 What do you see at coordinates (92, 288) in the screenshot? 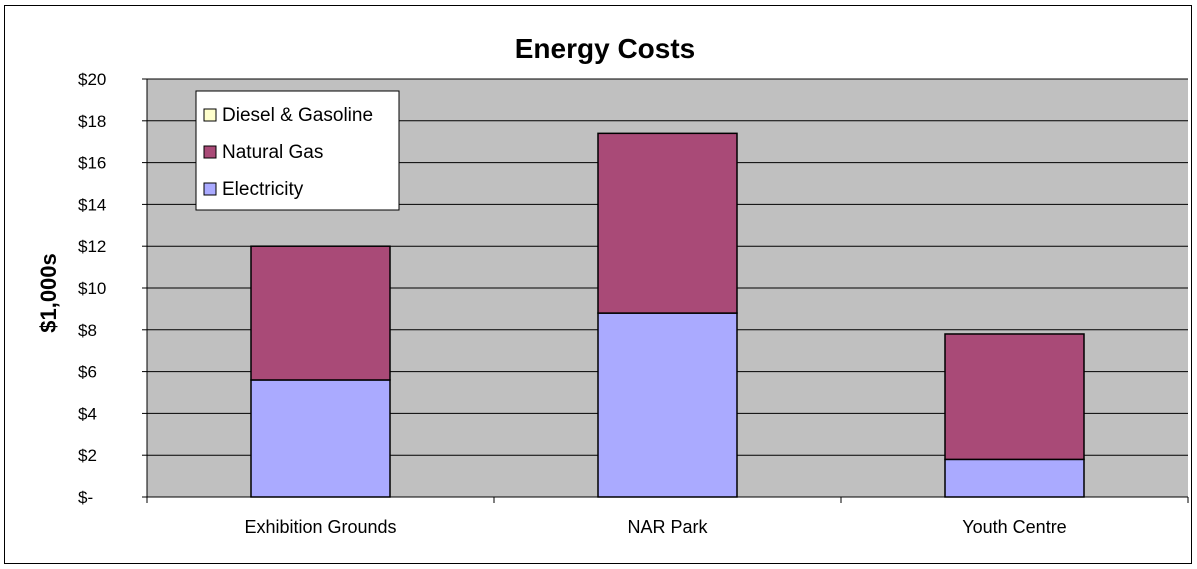
I see `y-tick-label: $10` at bounding box center [92, 288].